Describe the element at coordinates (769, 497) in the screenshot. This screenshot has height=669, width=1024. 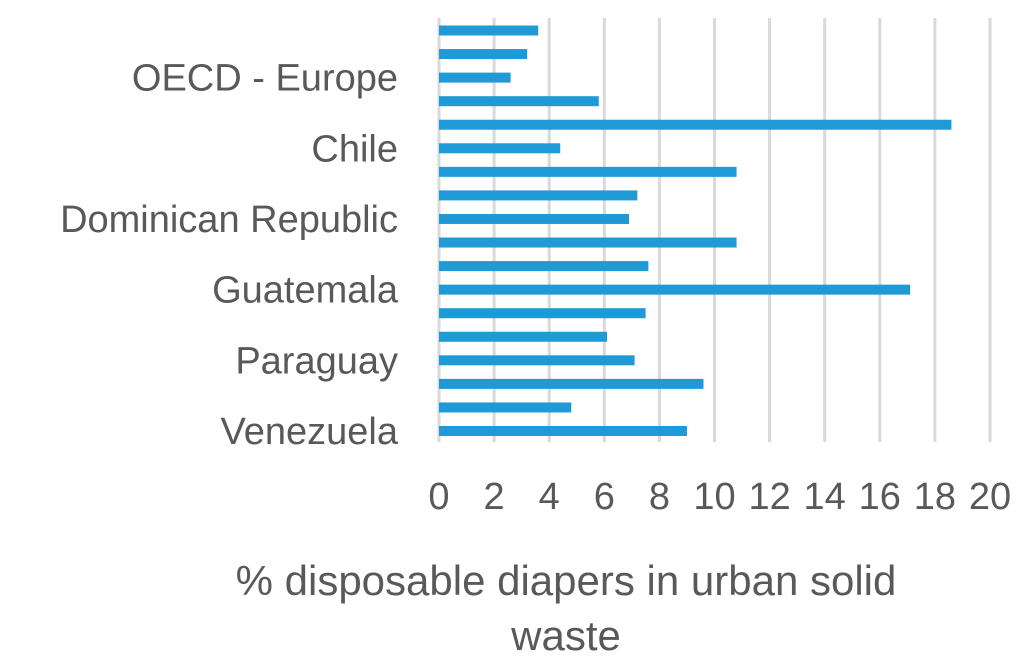
I see `x-tick-label: 12` at that location.